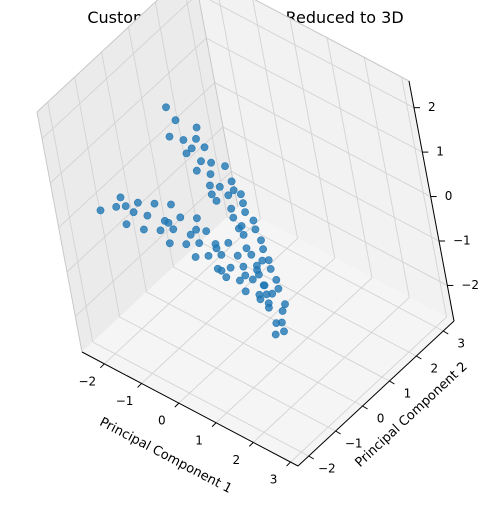 The width and height of the screenshot is (491, 510). What do you see at coordinates (327, 469) in the screenshot?
I see `y-tick-label: −2` at bounding box center [327, 469].